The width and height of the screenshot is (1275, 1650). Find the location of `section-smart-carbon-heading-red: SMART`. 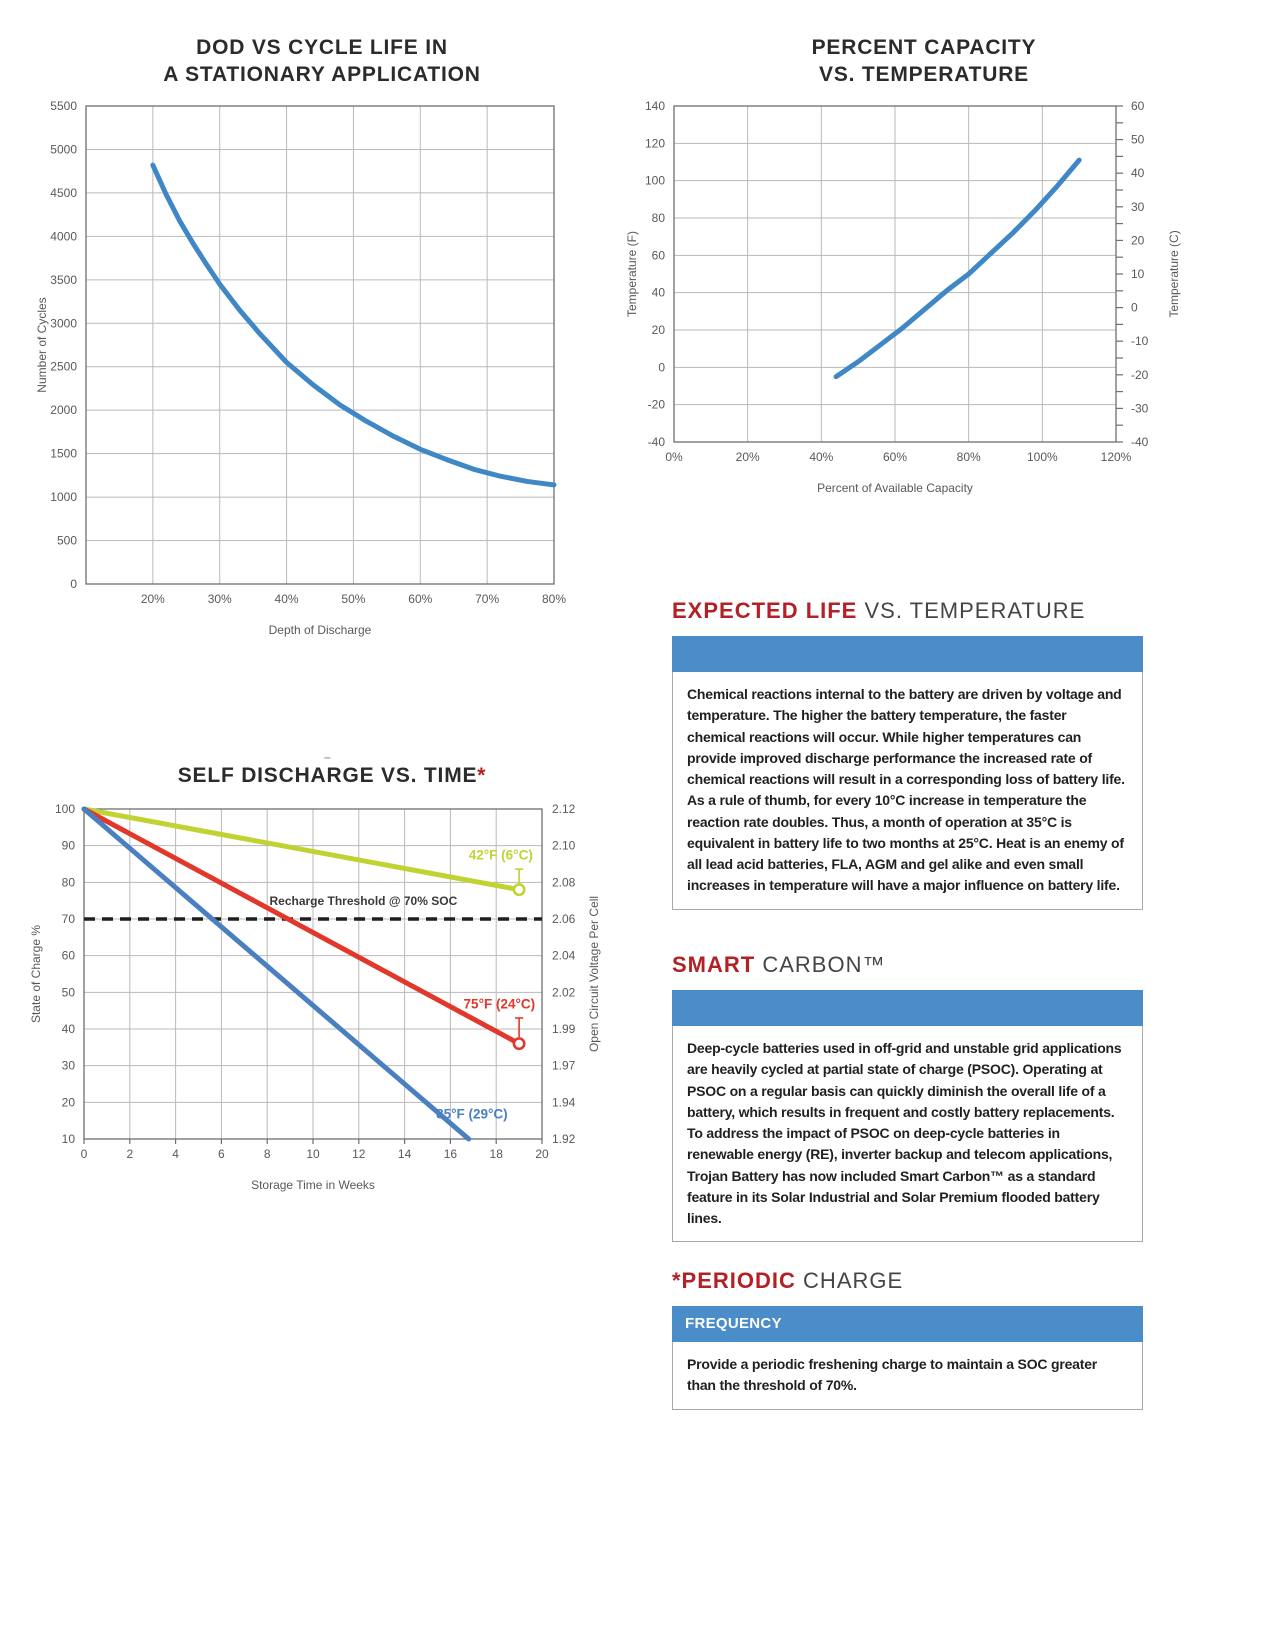

section-smart-carbon-heading-red: SMART is located at coordinates (714, 964).